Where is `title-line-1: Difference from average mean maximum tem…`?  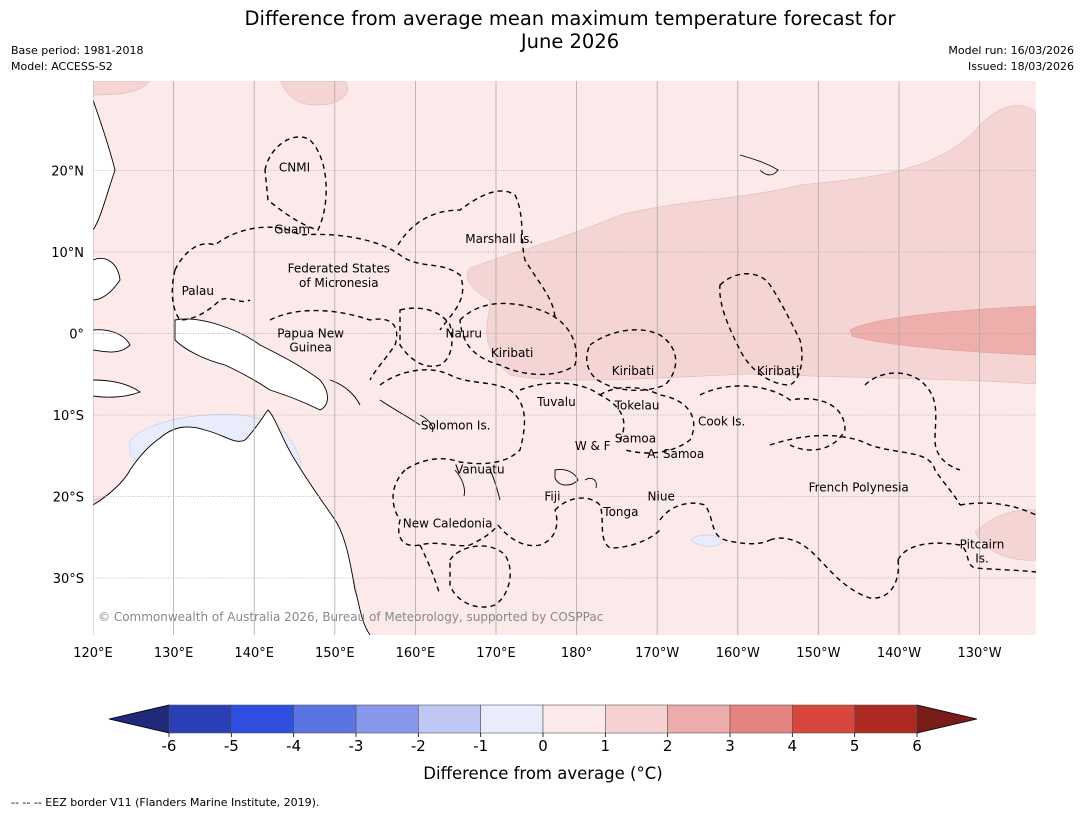 title-line-1: Difference from average mean maximum tem… is located at coordinates (570, 18).